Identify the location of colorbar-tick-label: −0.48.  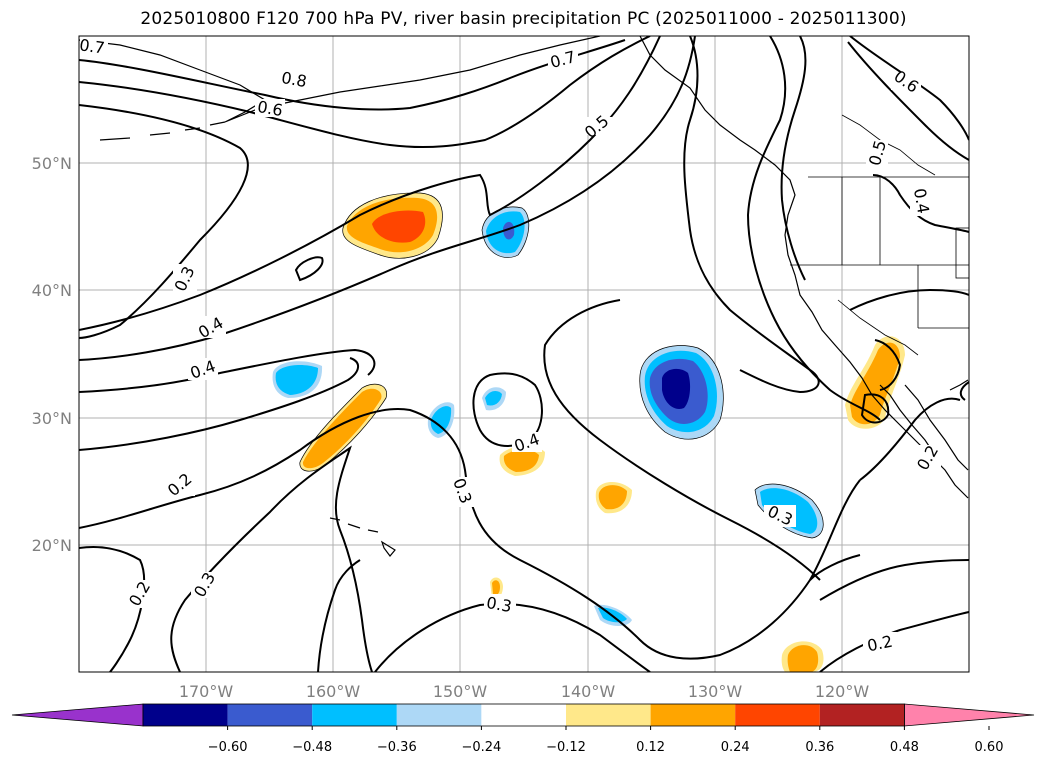
(312, 747).